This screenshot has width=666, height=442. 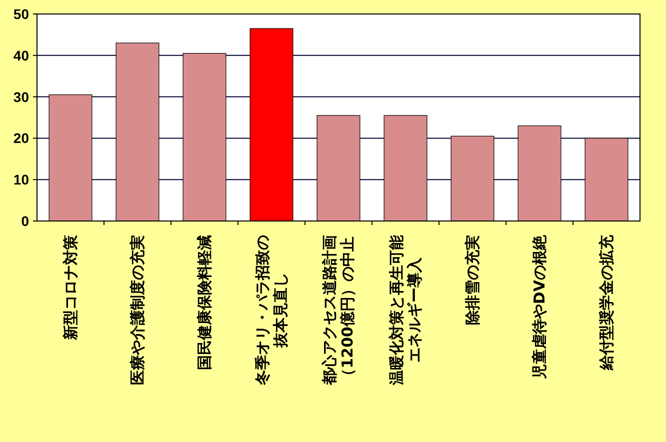 What do you see at coordinates (71, 287) in the screenshot?
I see `x-tick-label: 新型コロナ対策` at bounding box center [71, 287].